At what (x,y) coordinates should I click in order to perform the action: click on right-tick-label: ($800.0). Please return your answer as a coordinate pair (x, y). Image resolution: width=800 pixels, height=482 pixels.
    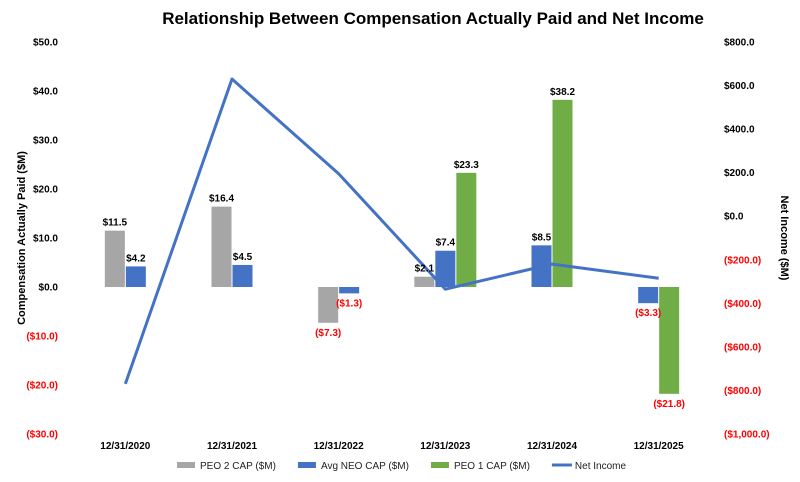
    Looking at the image, I should click on (742, 391).